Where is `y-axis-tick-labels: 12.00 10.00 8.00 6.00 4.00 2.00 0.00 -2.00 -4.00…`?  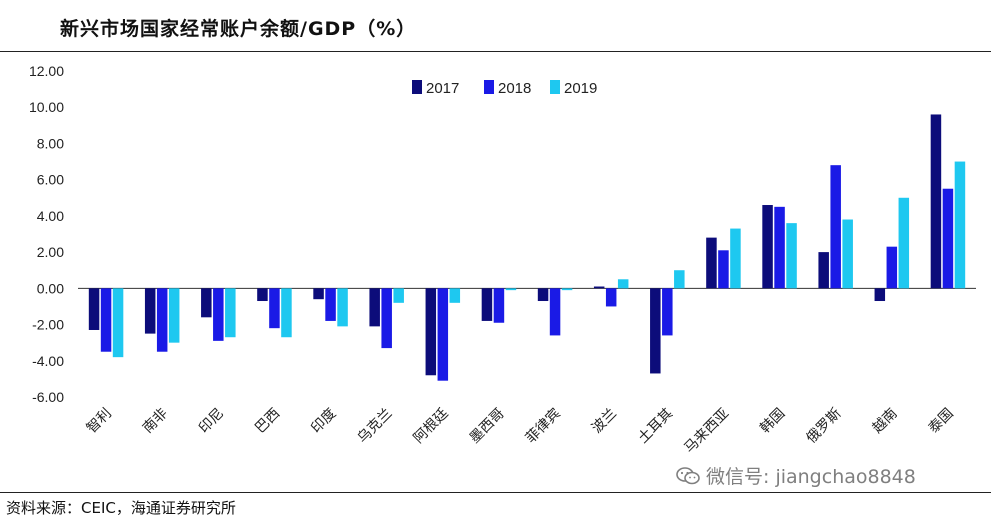 y-axis-tick-labels: 12.00 10.00 8.00 6.00 4.00 2.00 0.00 -2.00 -4.00… is located at coordinates (46, 234).